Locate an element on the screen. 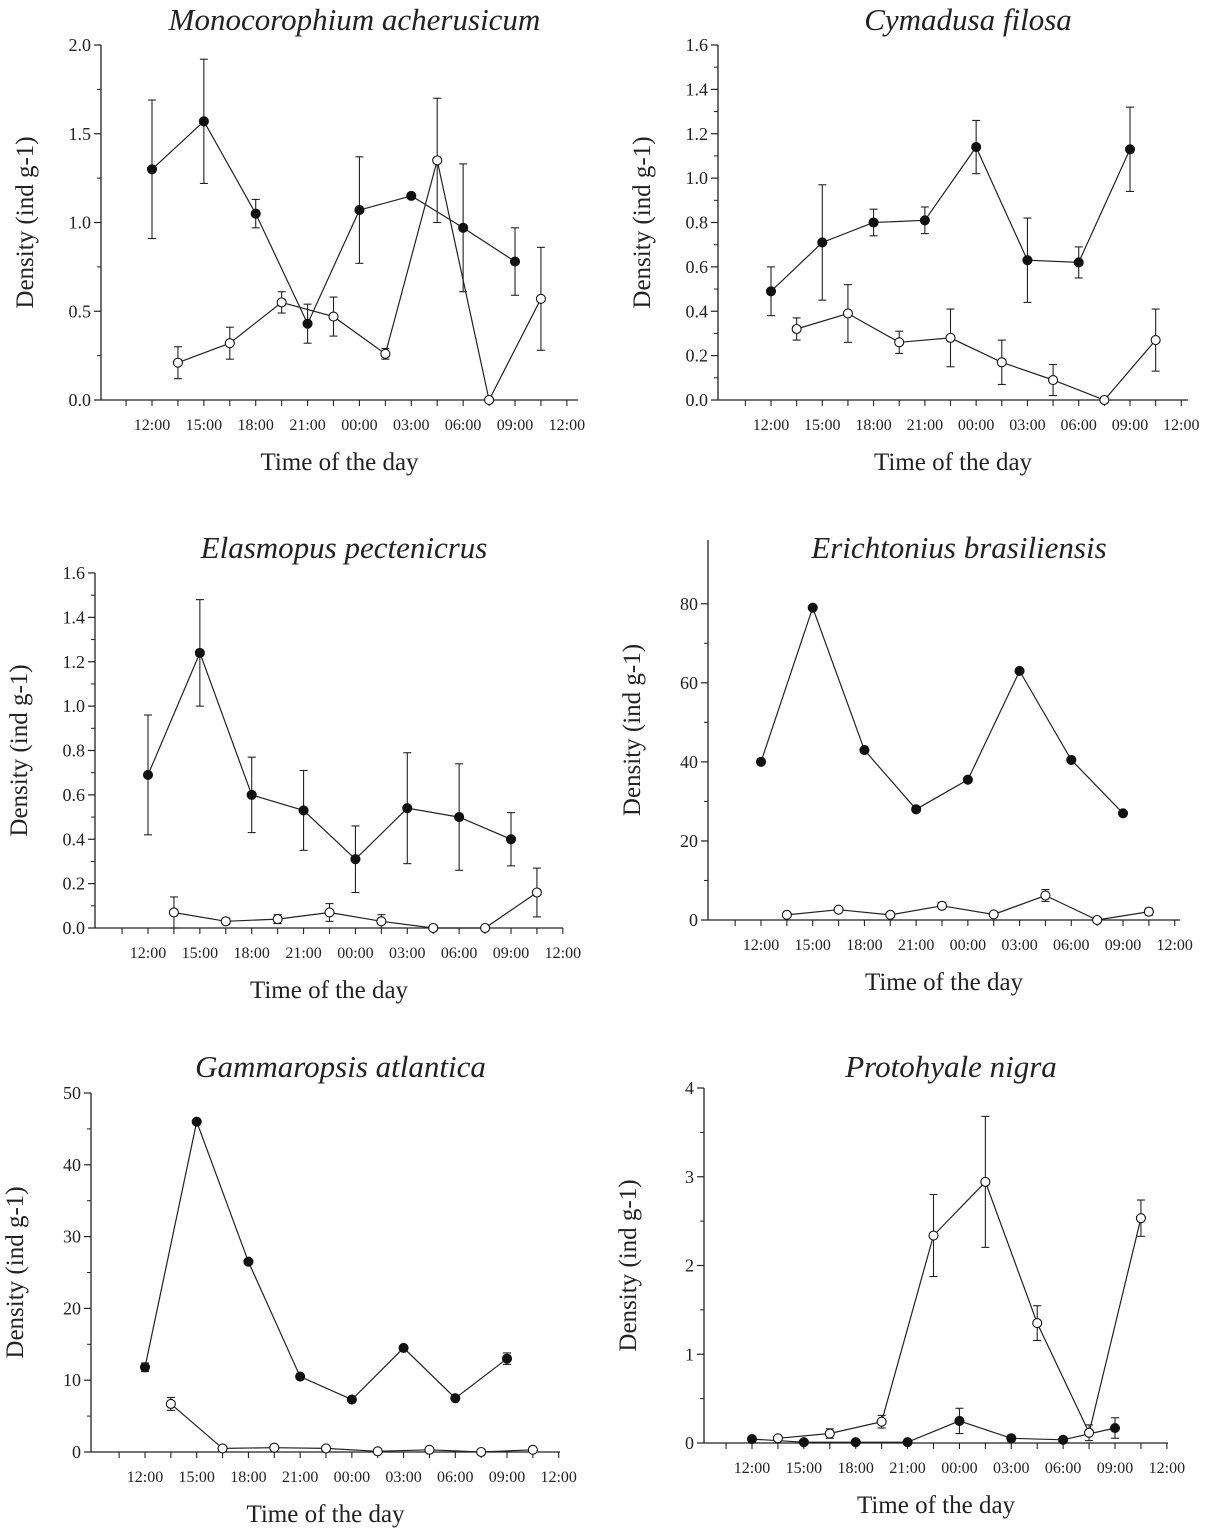 The width and height of the screenshot is (1218, 1530). y-tick-label: 20 is located at coordinates (689, 841).